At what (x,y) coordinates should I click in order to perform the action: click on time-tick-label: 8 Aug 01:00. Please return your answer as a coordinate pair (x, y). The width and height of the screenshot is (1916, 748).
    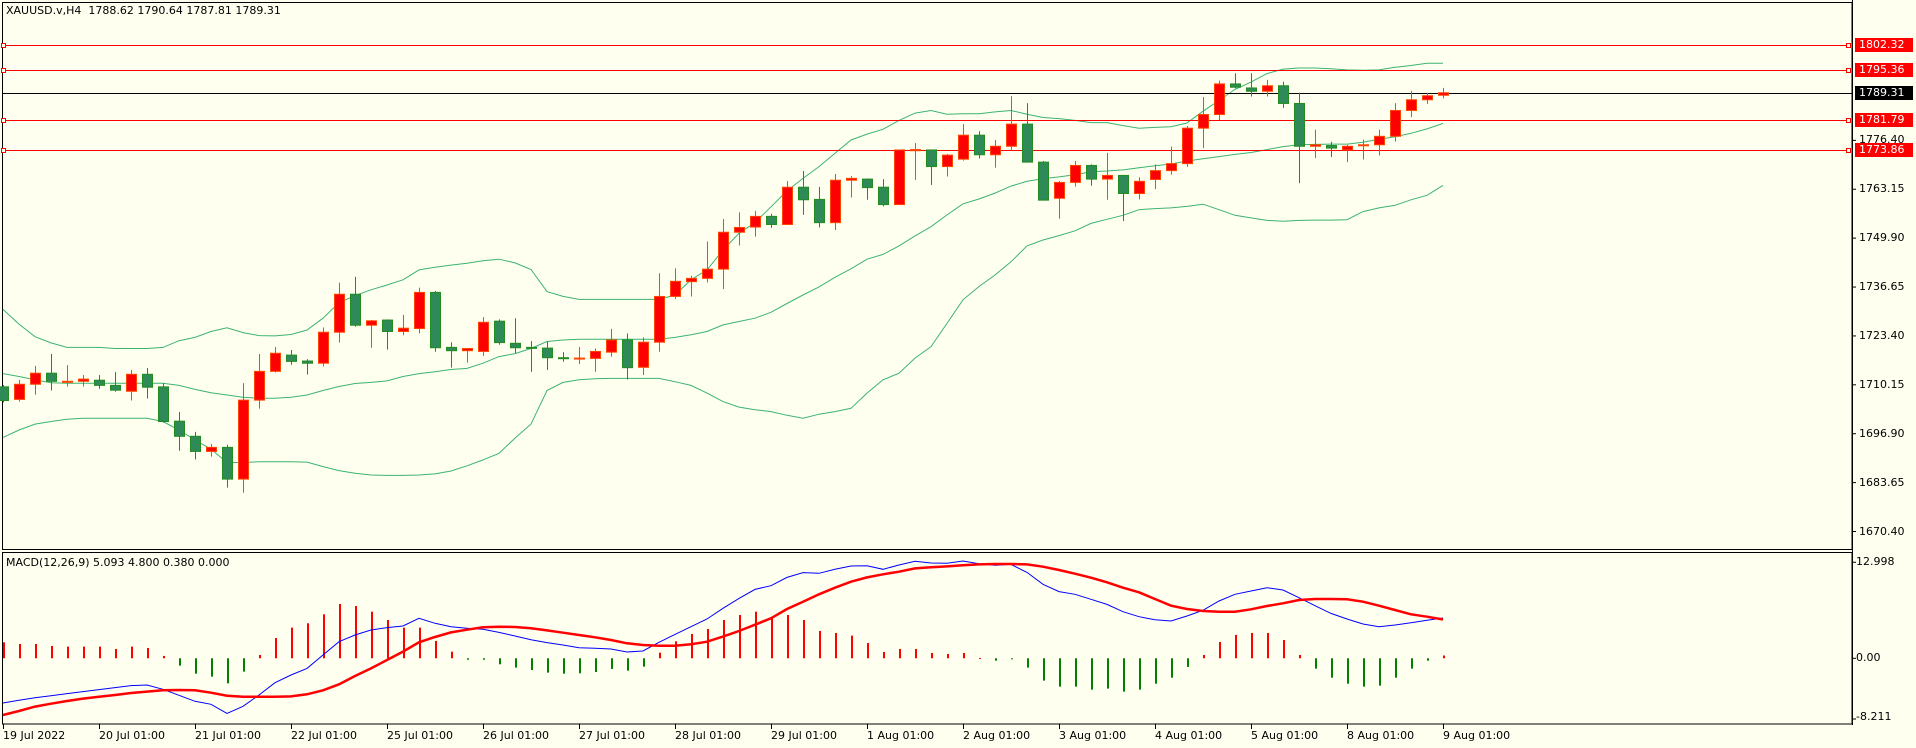
    Looking at the image, I should click on (1381, 735).